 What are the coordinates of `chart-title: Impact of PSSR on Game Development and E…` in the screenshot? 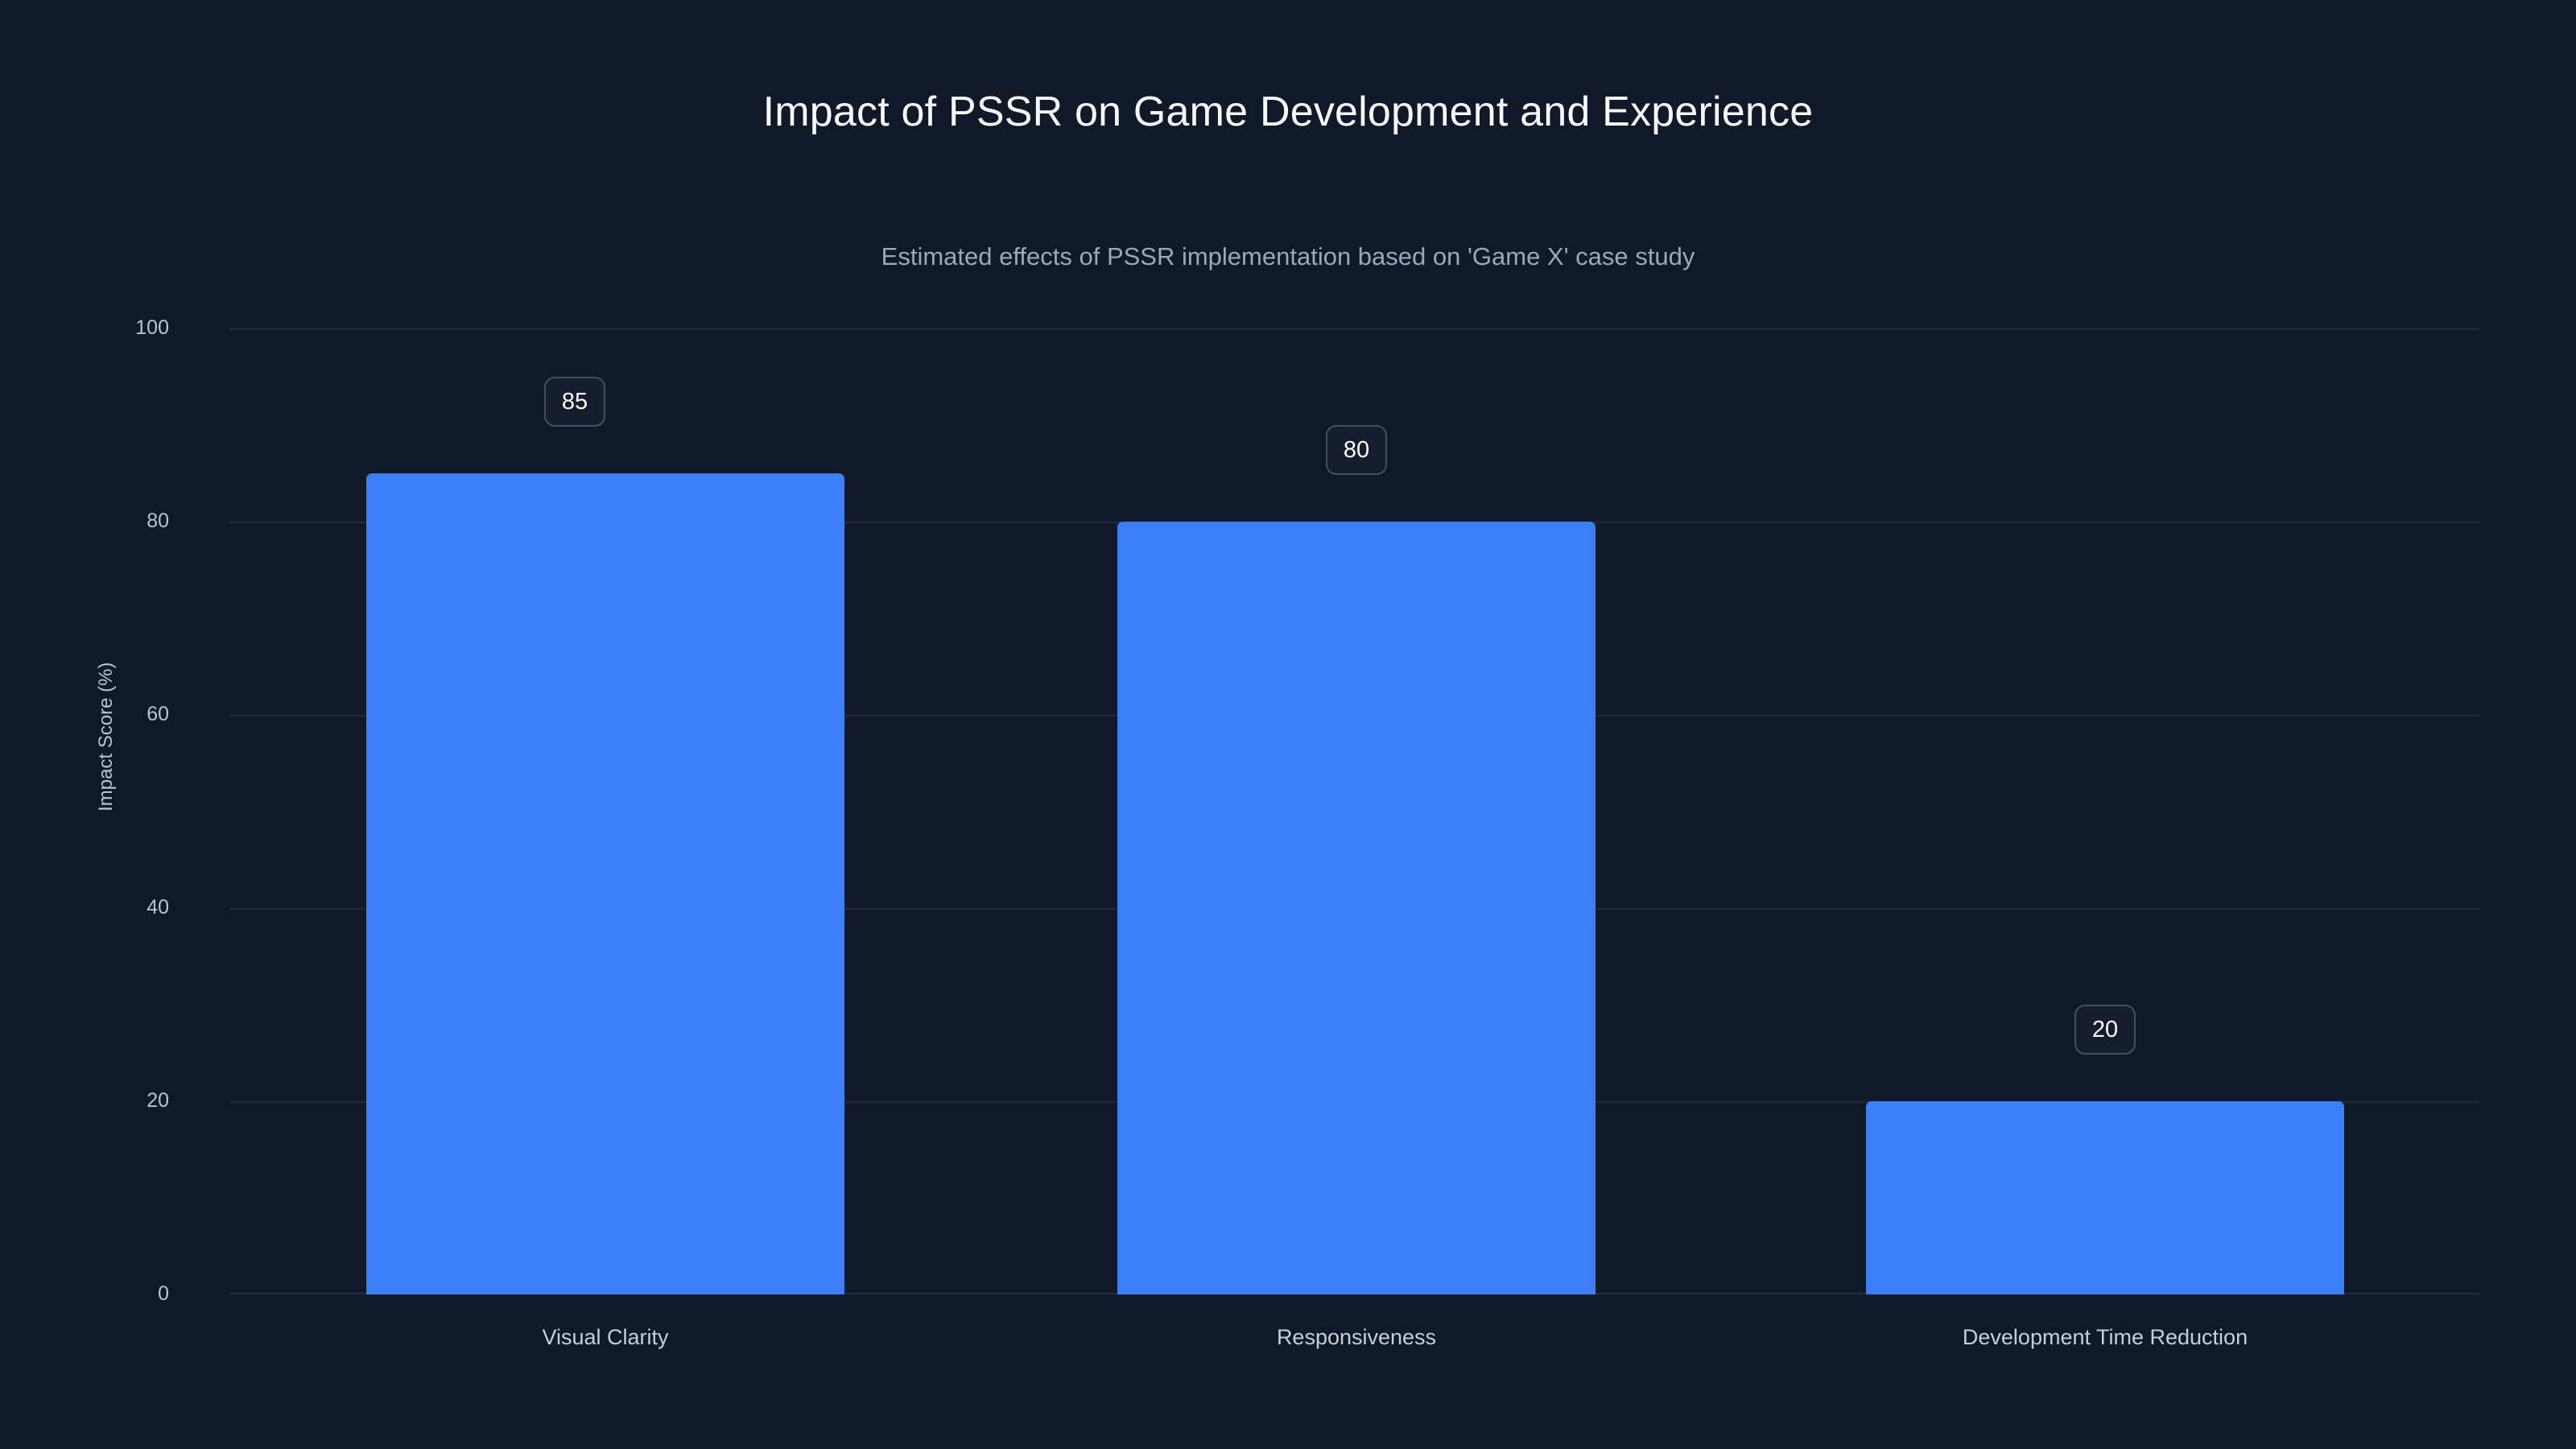 It's located at (1288, 112).